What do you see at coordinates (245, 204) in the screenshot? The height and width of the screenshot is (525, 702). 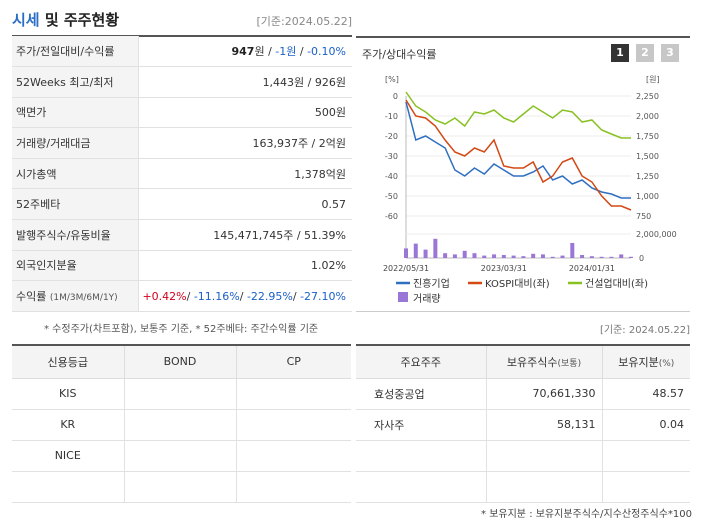 I see `quote-value: 0.57` at bounding box center [245, 204].